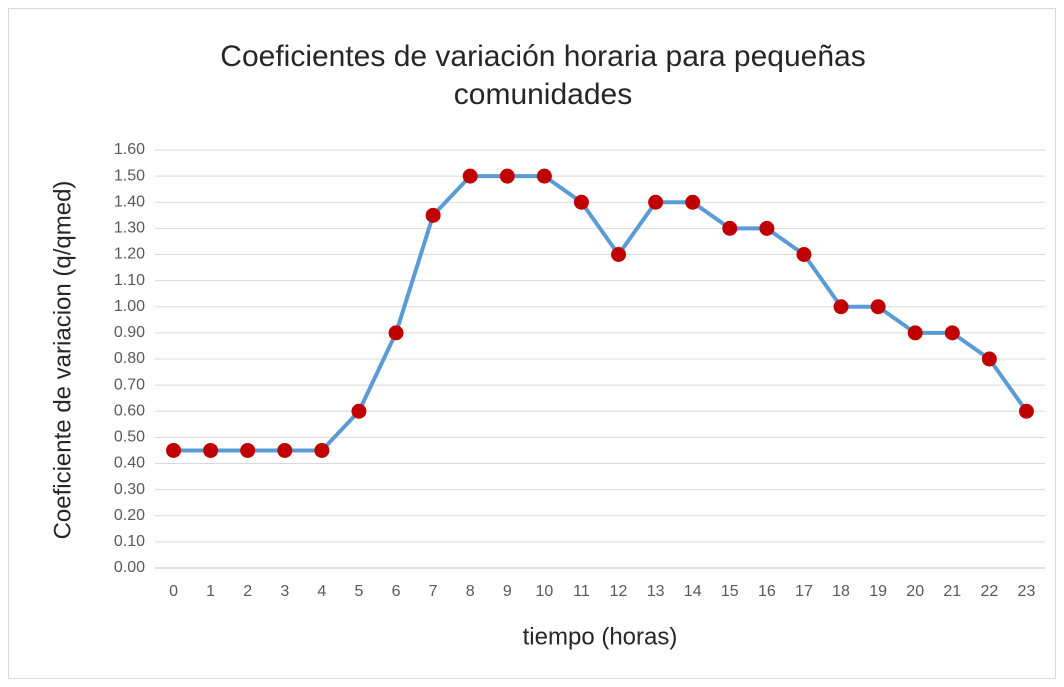  What do you see at coordinates (581, 591) in the screenshot?
I see `x-tick-label: 11` at bounding box center [581, 591].